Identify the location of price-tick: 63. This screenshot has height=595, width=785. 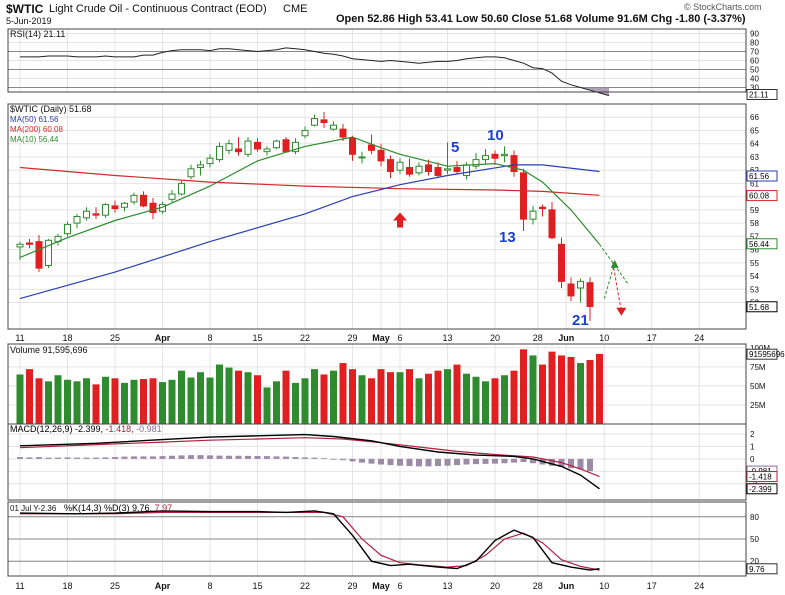
(754, 157).